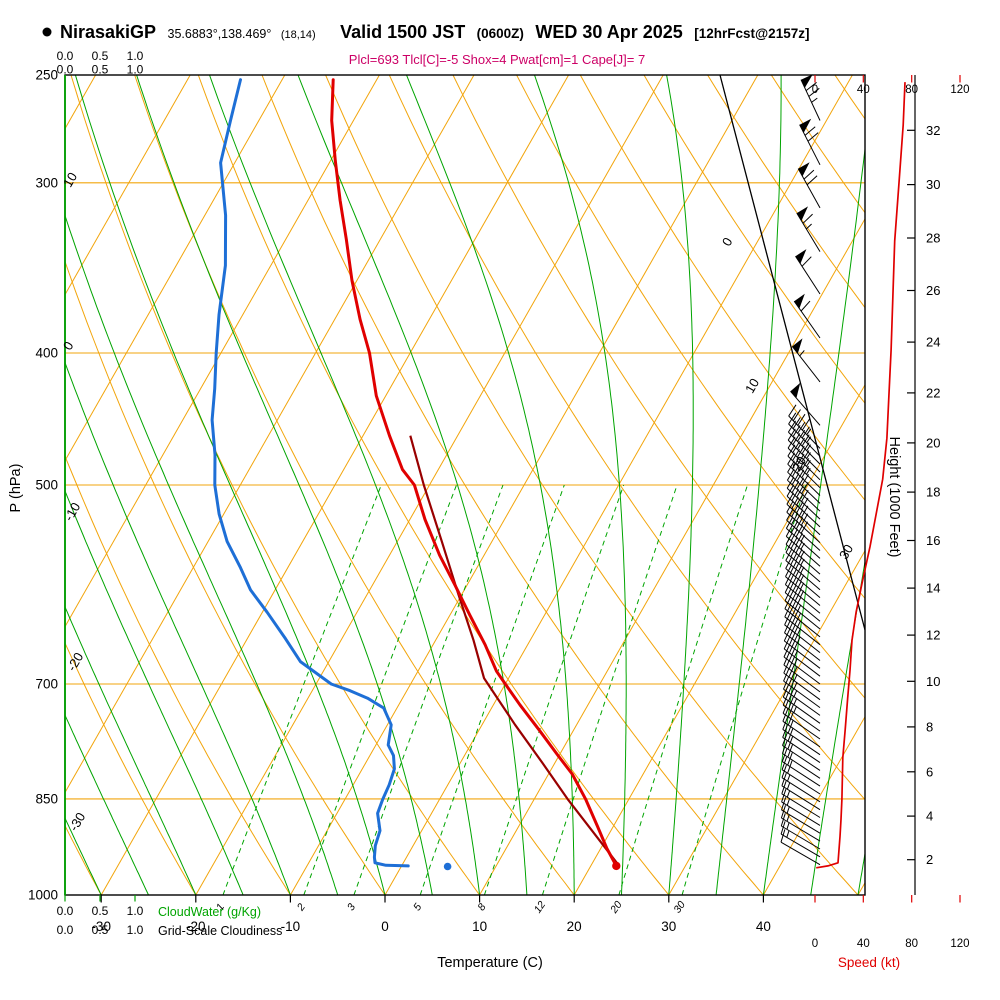 The image size is (1000, 1000). Describe the element at coordinates (46, 798) in the screenshot. I see `pressure-tick-label: 850` at that location.